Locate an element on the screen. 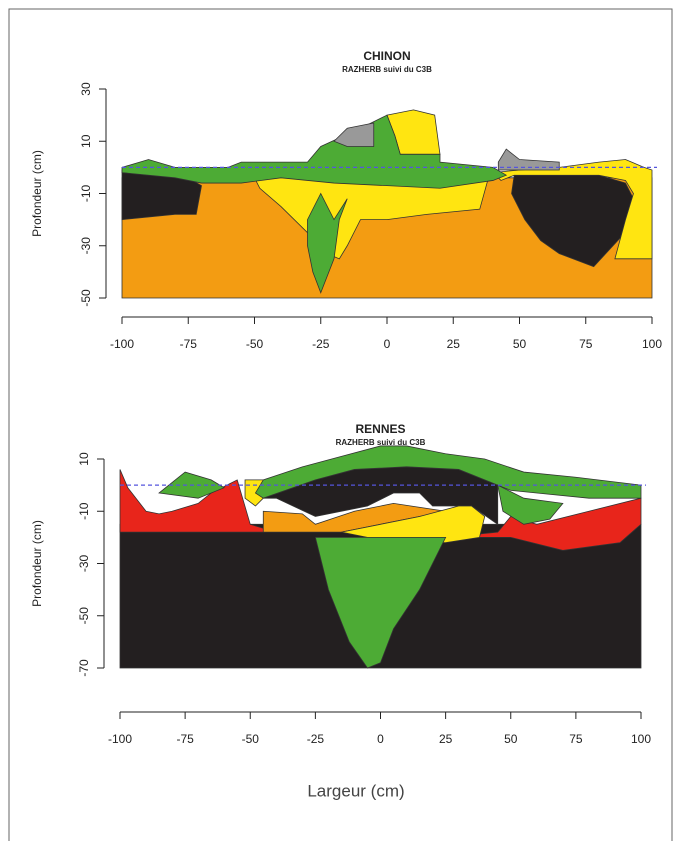 This screenshot has height=846, width=680. chart-title: CHINON is located at coordinates (386, 56).